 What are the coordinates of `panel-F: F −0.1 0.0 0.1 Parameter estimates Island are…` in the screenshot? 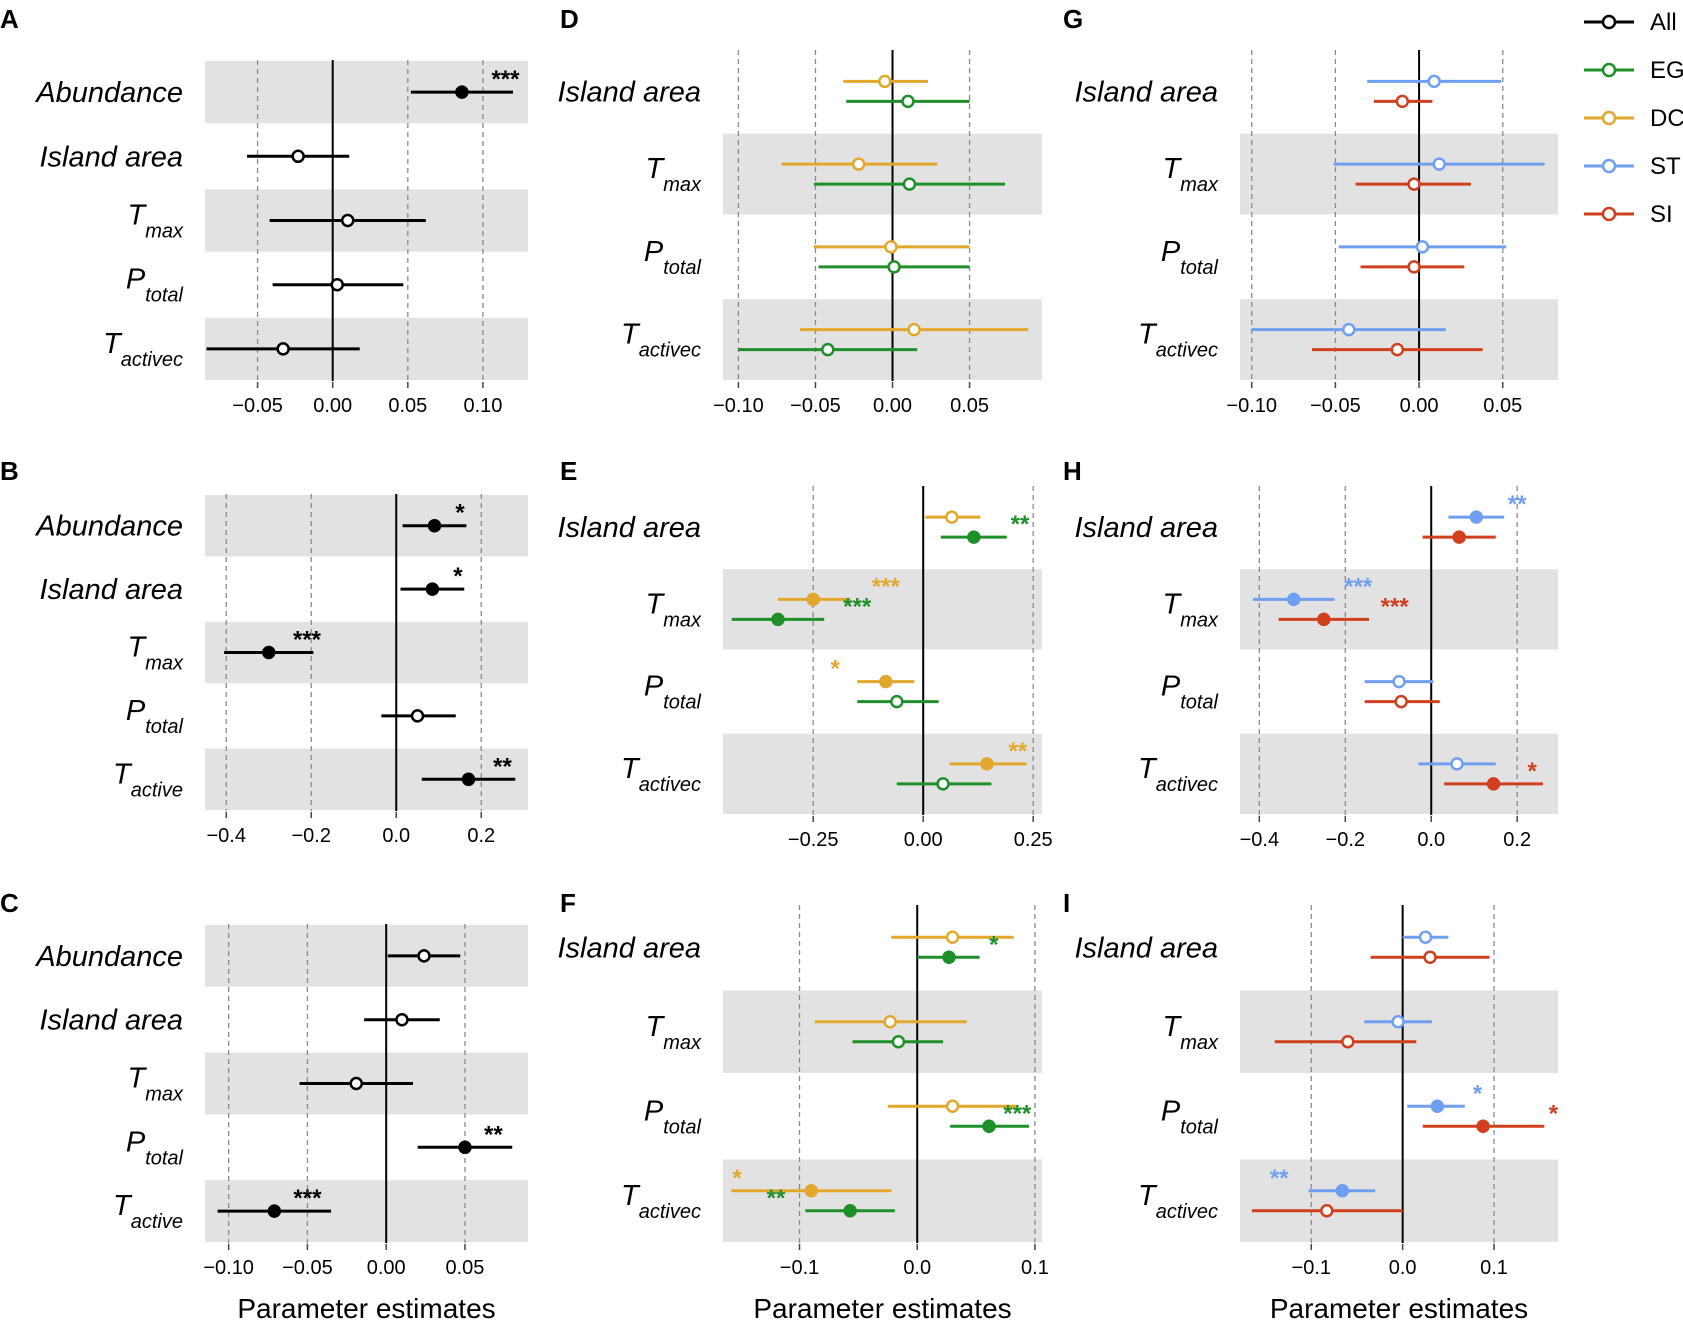 It's located at (803, 1105).